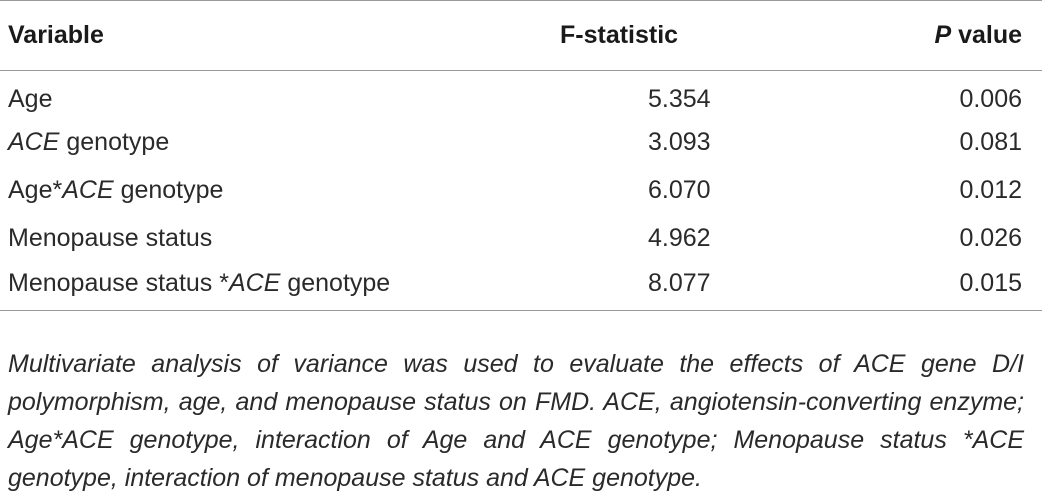 The image size is (1042, 498). Describe the element at coordinates (35, 190) in the screenshot. I see `row-variable-pre: Age*` at that location.